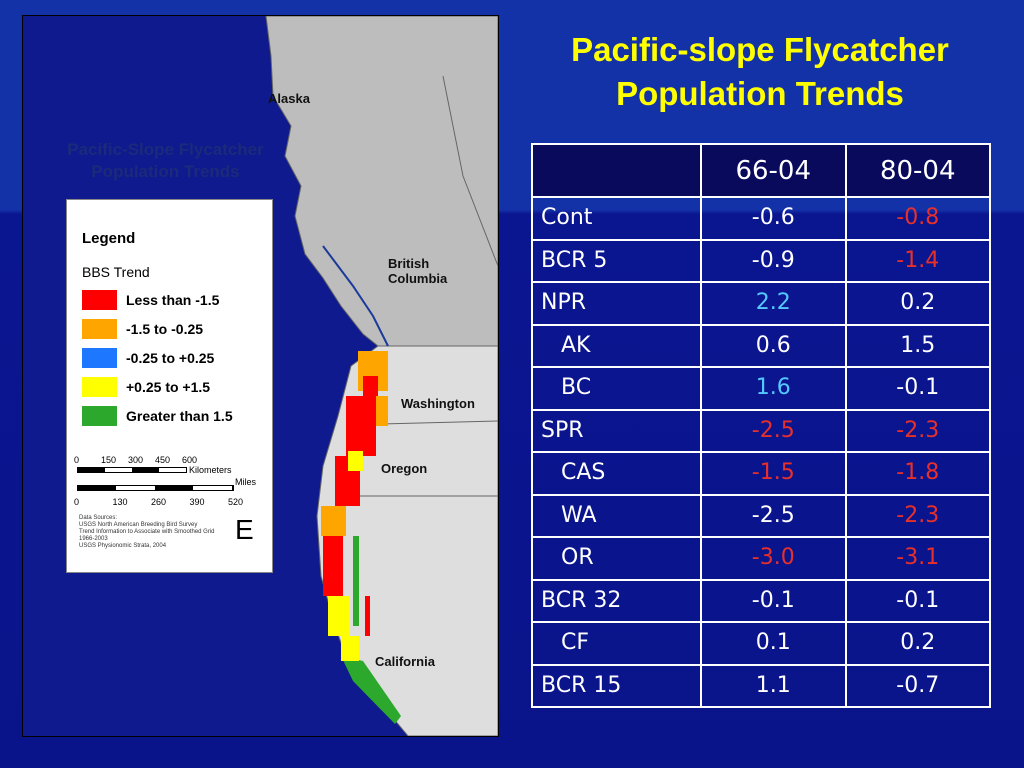  What do you see at coordinates (616, 218) in the screenshot?
I see `row-label: Cont` at bounding box center [616, 218].